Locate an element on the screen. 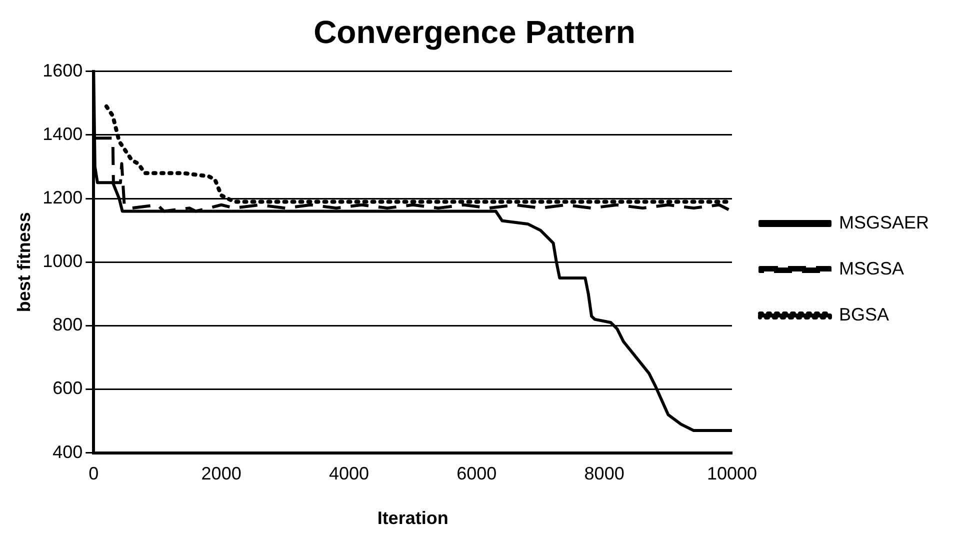 This screenshot has height=539, width=959. x-tick-label: 8000 is located at coordinates (604, 474).